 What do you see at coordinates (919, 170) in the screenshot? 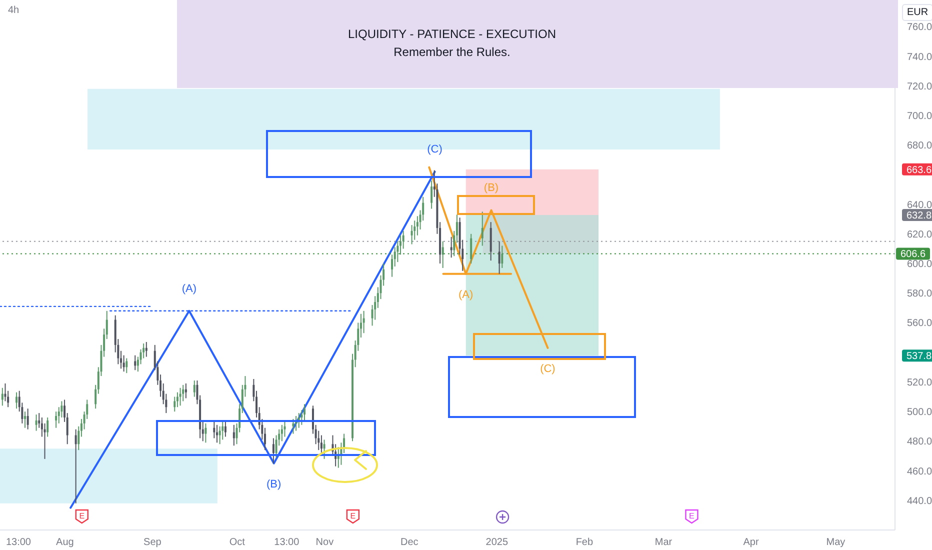
I see `y-tick-label: 663.6` at bounding box center [919, 170].